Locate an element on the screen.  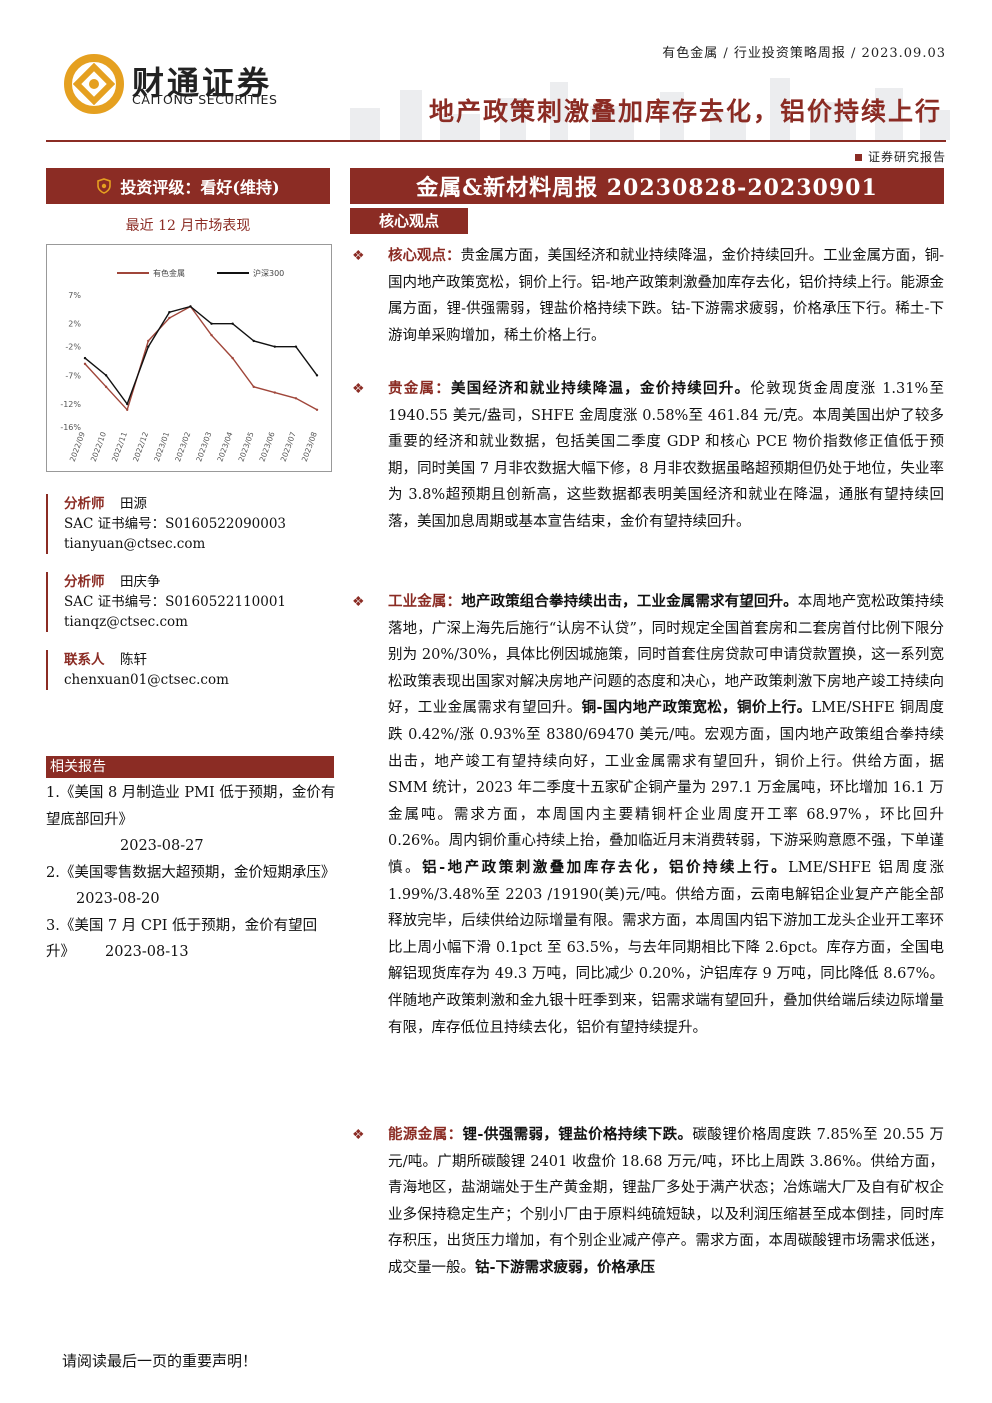
rating-text: 投资评级：看好(维持) is located at coordinates (200, 187).